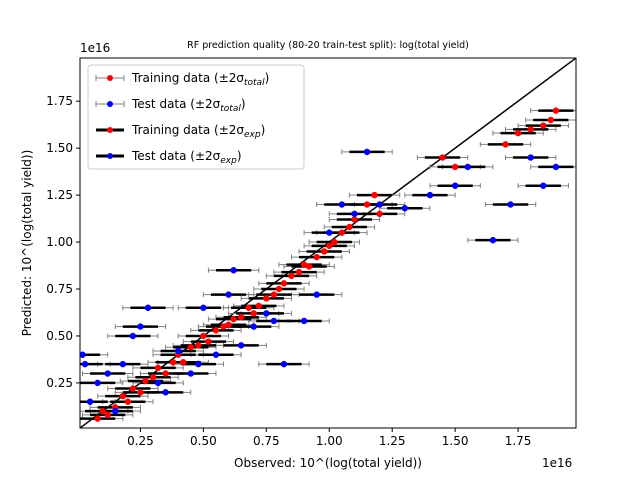  Describe the element at coordinates (455, 441) in the screenshot. I see `x-tick-label: 1.50` at that location.